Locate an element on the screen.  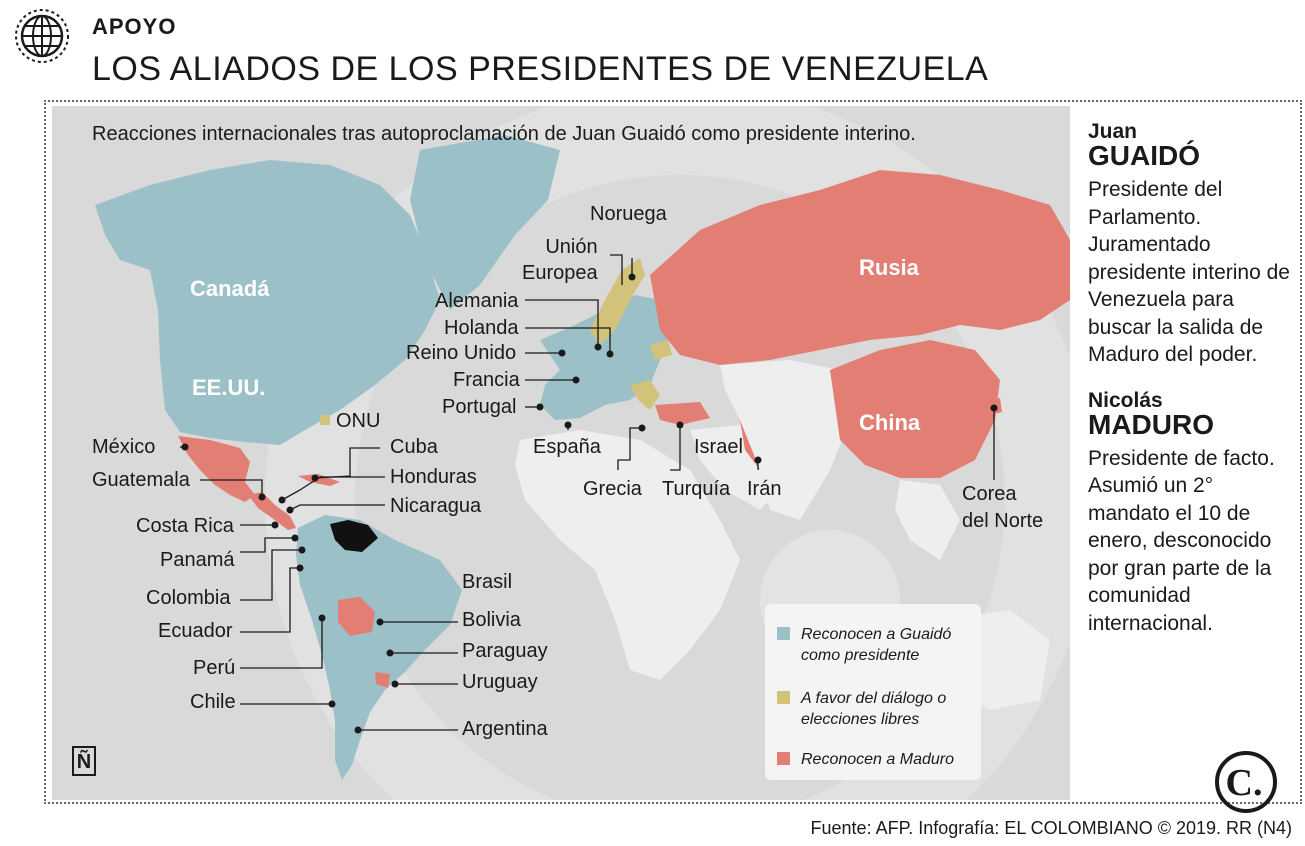
uruguay-shape is located at coordinates (382, 680).